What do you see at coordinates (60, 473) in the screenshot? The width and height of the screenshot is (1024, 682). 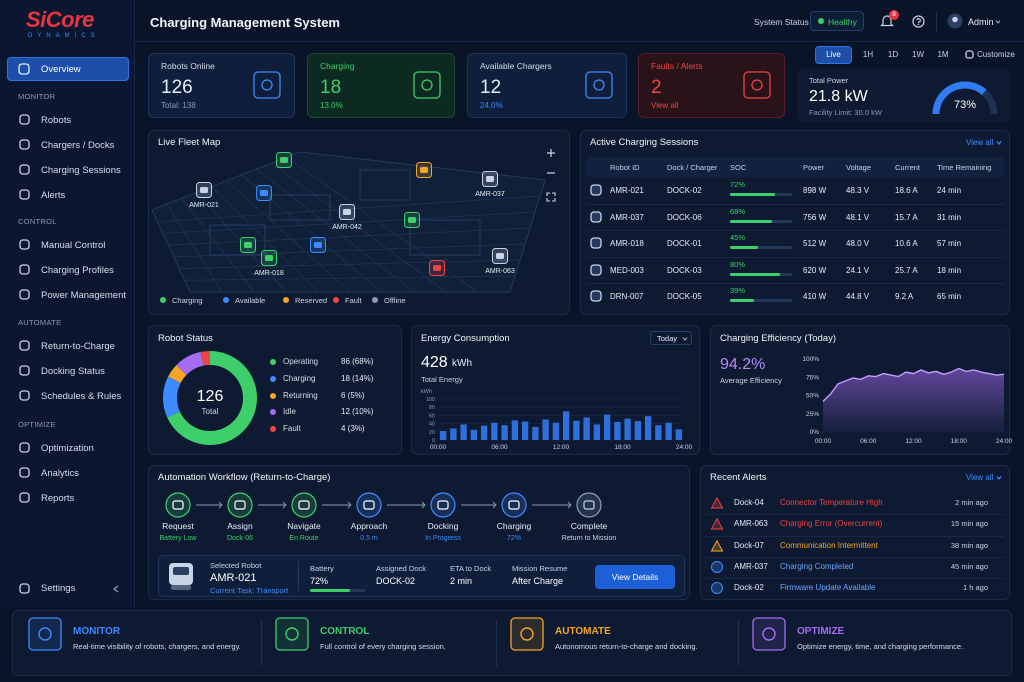 I see `nav-item: Analytics` at bounding box center [60, 473].